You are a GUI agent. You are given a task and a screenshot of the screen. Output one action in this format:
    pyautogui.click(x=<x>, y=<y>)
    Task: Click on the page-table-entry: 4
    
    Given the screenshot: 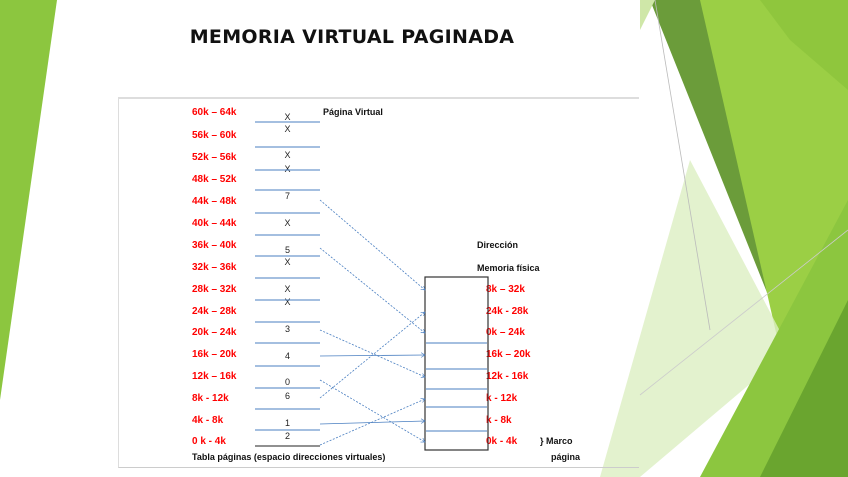 What is the action you would take?
    pyautogui.click(x=287, y=356)
    